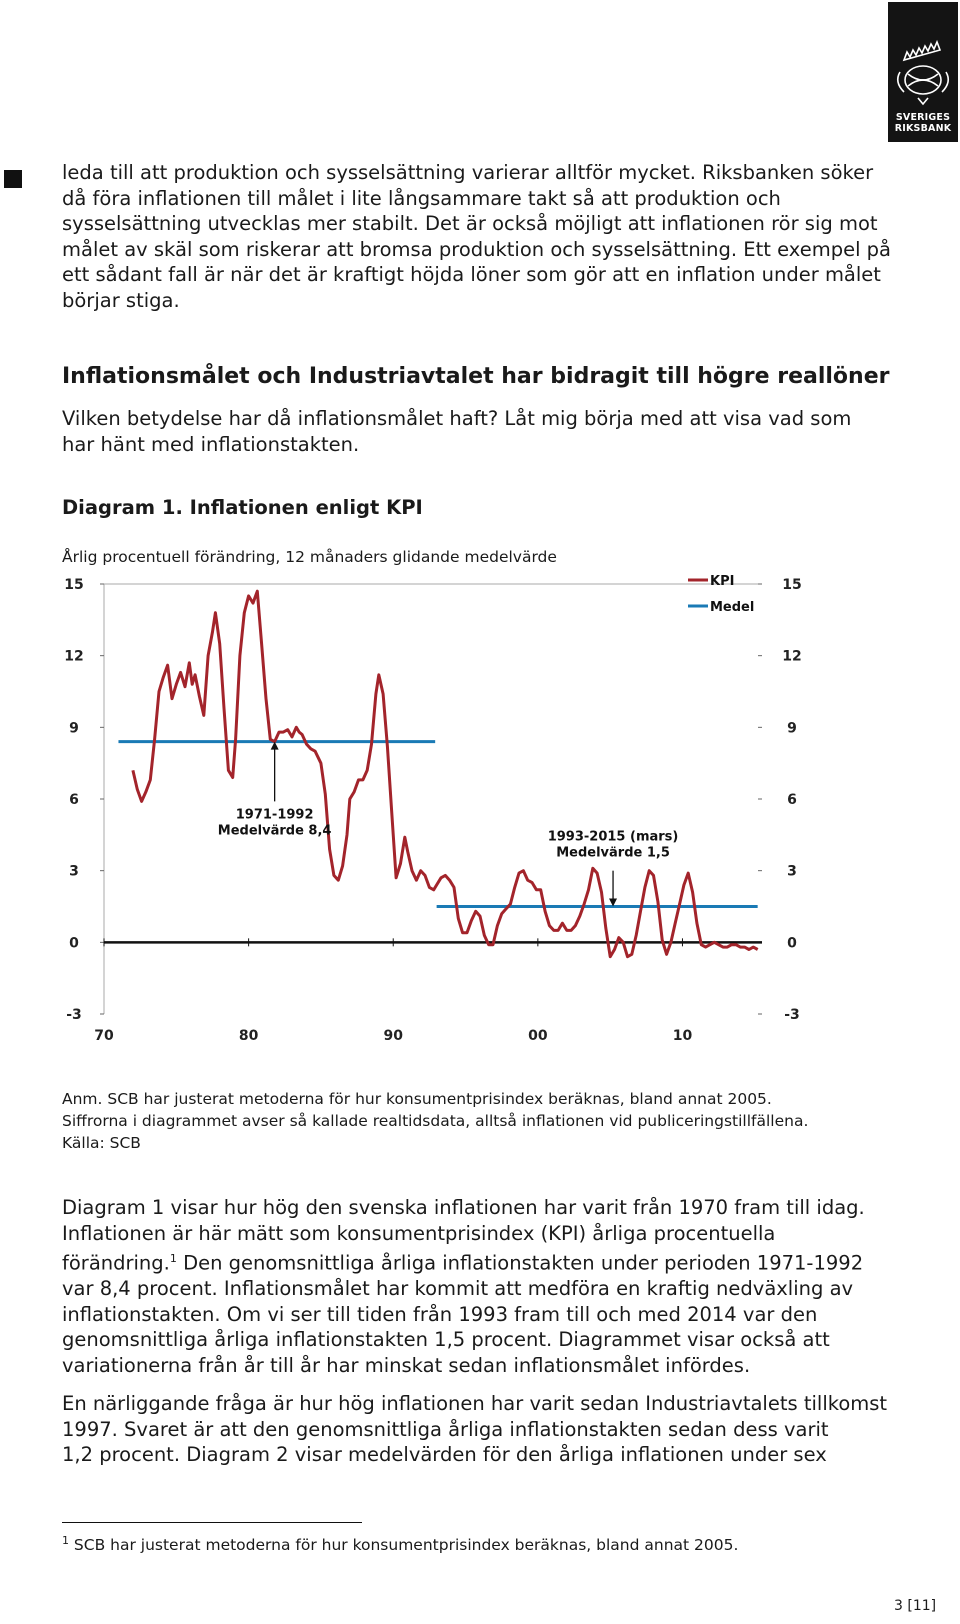 The image size is (960, 1624). Describe the element at coordinates (104, 1036) in the screenshot. I see `x-tick-label: 70` at that location.